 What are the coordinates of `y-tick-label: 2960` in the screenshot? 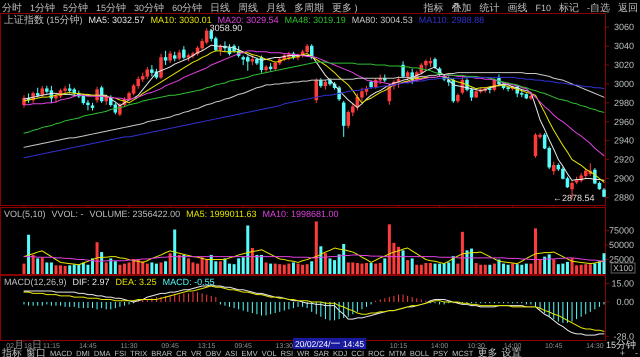 It's located at (624, 121).